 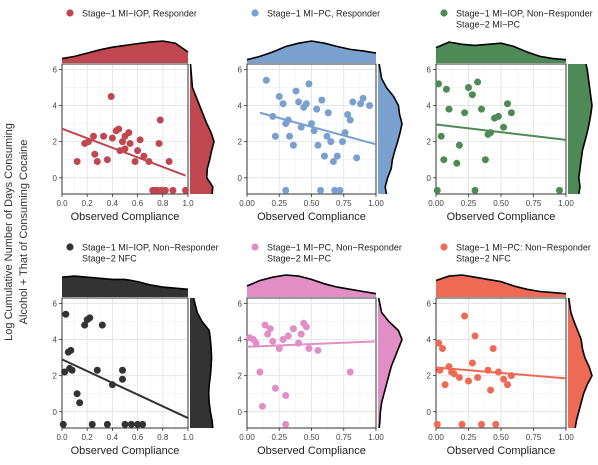 I want to click on legend-label: Stage−2 MI−PC, so click(x=488, y=25).